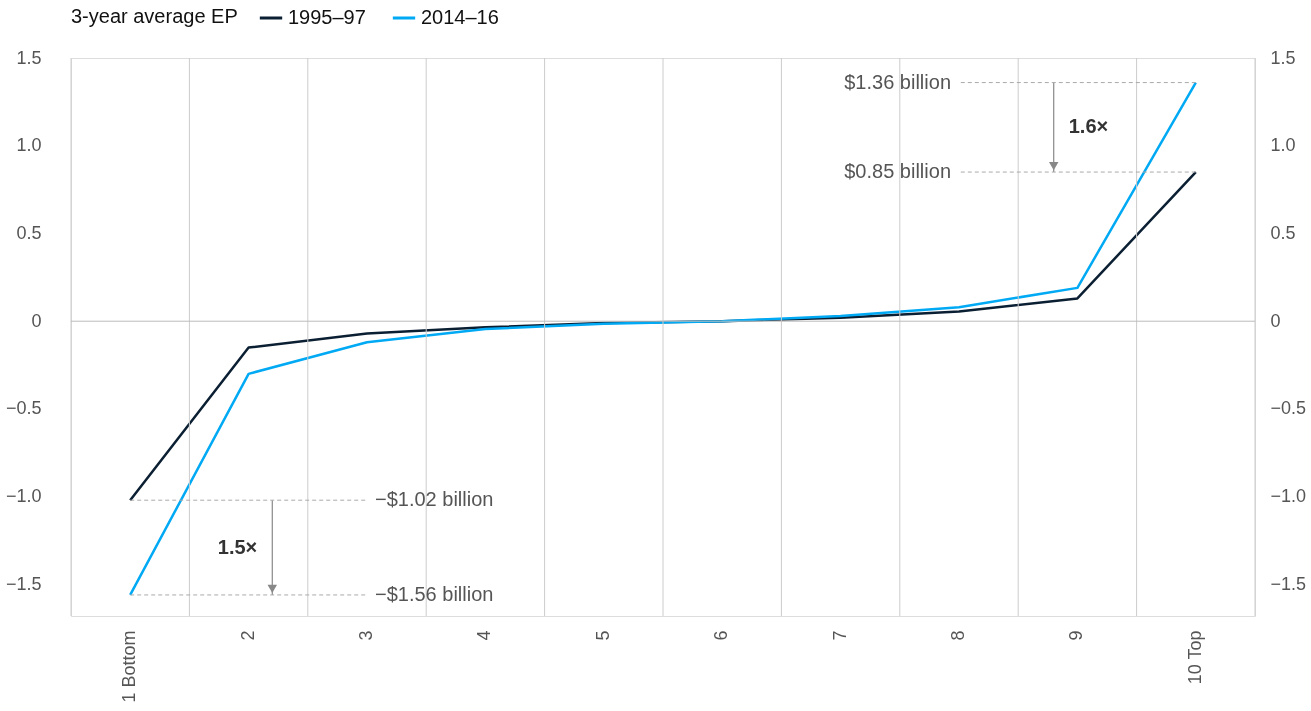 The height and width of the screenshot is (711, 1311). I want to click on legend-title: 3-year average EP, so click(154, 16).